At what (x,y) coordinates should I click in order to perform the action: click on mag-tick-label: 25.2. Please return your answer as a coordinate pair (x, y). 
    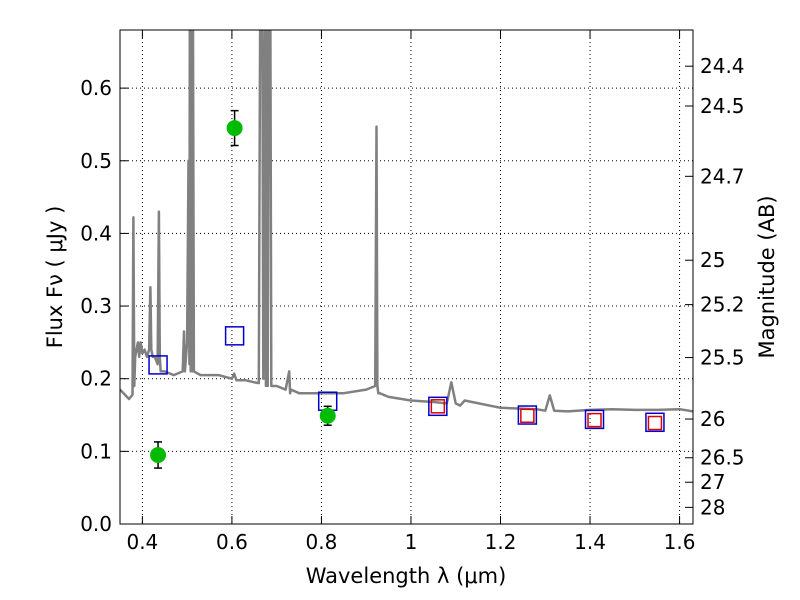
    Looking at the image, I should click on (722, 305).